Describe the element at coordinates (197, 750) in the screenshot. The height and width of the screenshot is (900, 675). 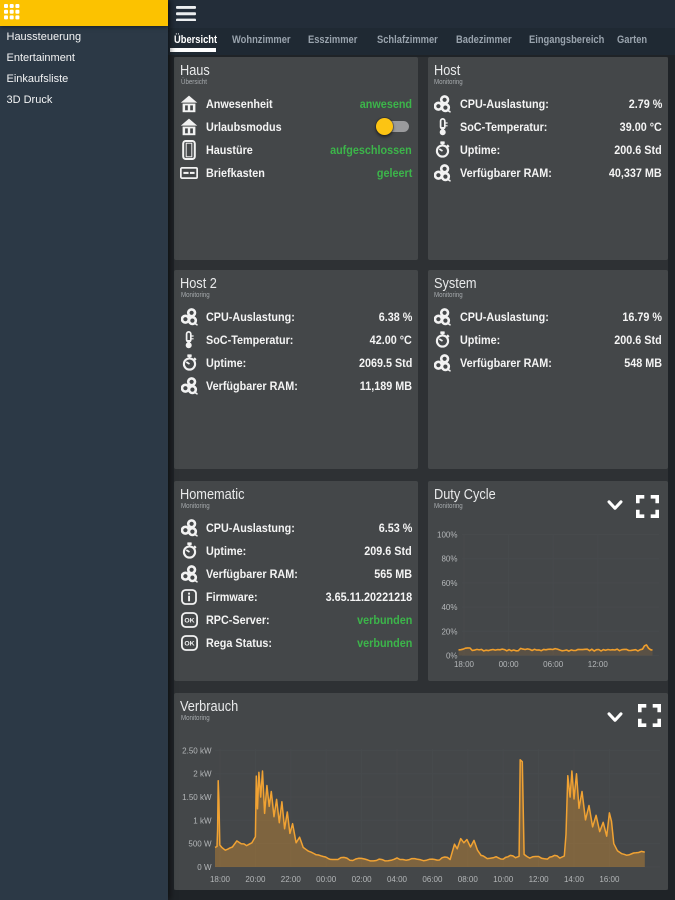
I see `svg-text: 2.50 kW` at that location.